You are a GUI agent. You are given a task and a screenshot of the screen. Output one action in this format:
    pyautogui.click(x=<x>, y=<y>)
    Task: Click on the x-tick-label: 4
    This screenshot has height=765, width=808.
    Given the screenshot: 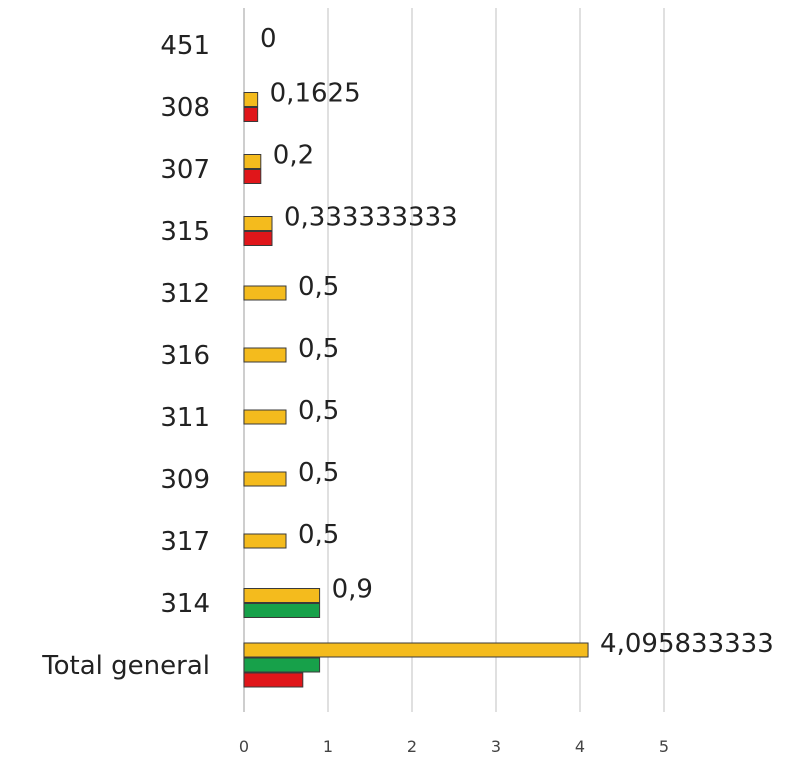 What is the action you would take?
    pyautogui.click(x=580, y=746)
    